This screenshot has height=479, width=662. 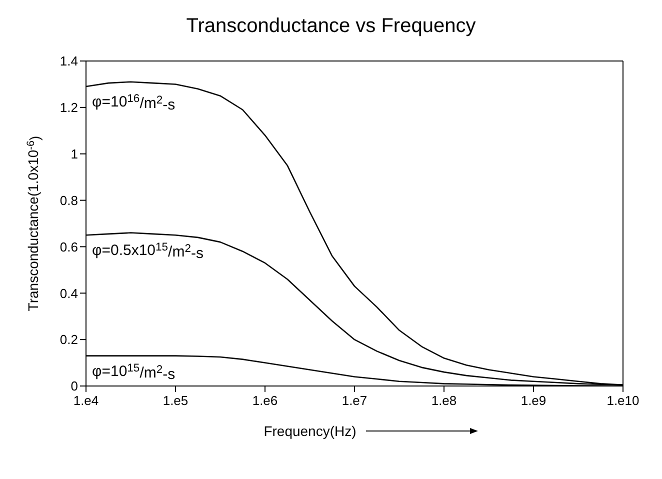 I want to click on series-label: φ=0.5x10$^{15}$/m$^{2}$-s, so click(x=148, y=252).